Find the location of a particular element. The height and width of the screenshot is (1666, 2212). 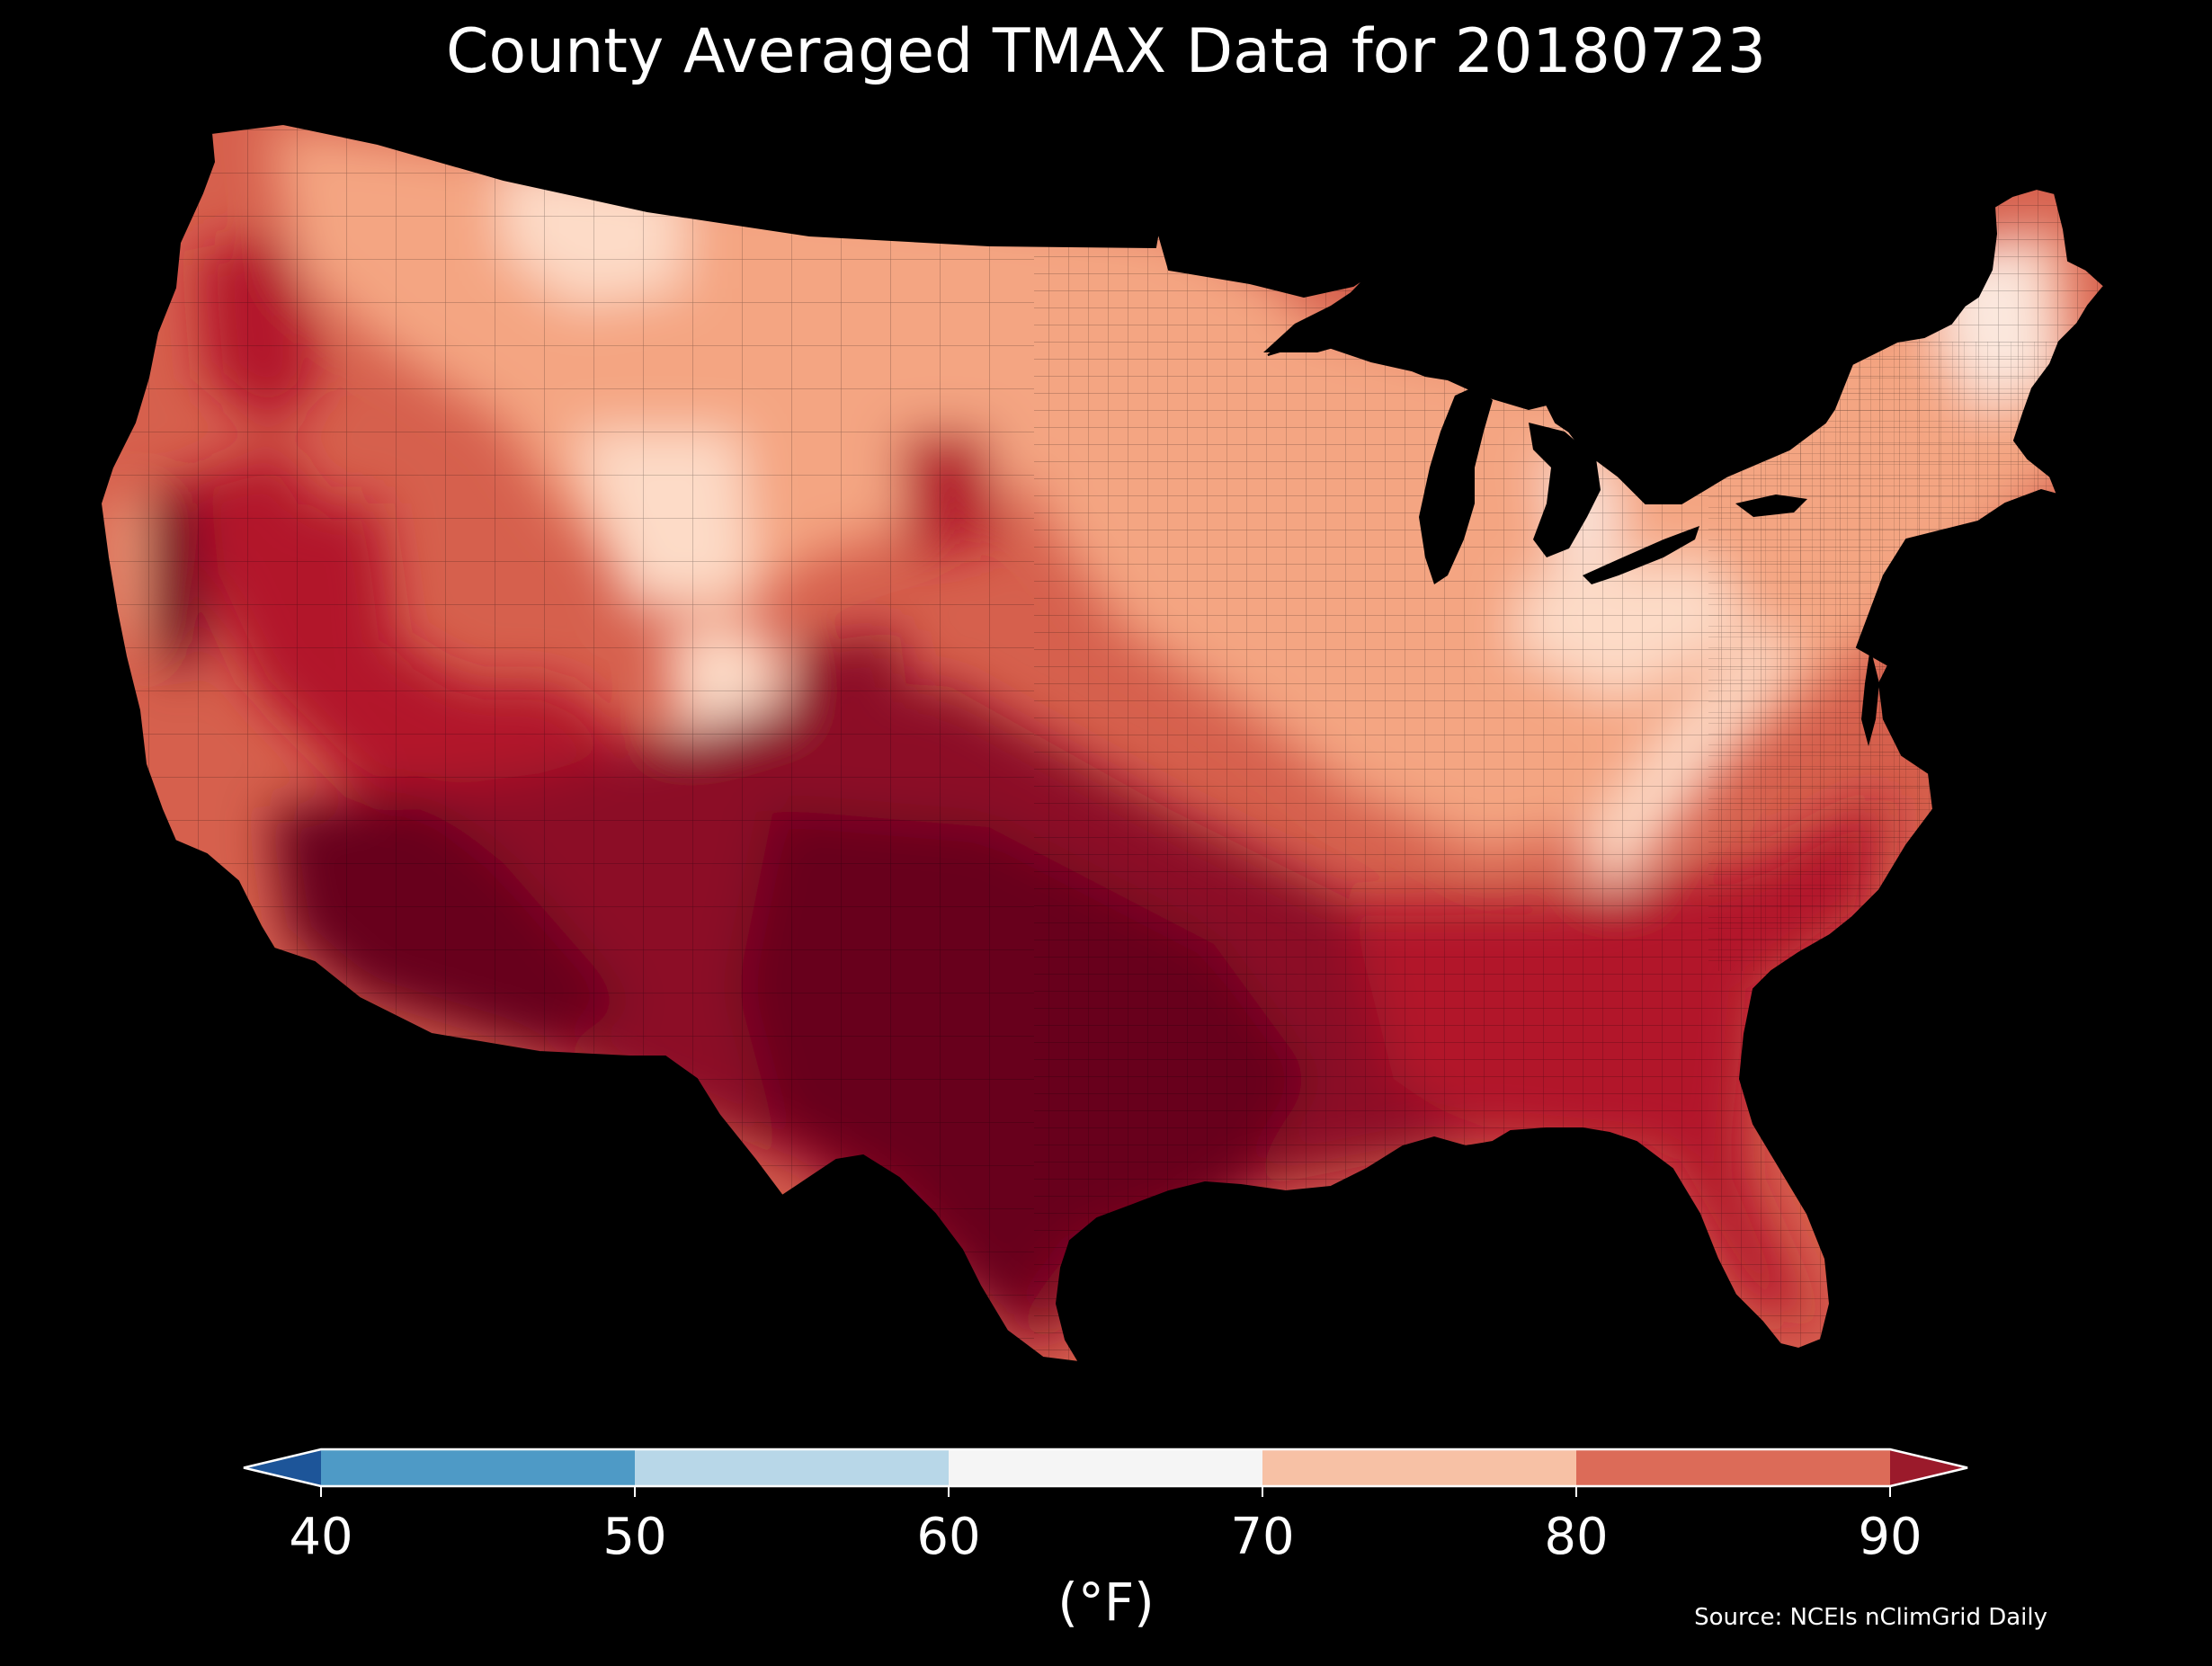

chesapeake-bay is located at coordinates (1870, 696).